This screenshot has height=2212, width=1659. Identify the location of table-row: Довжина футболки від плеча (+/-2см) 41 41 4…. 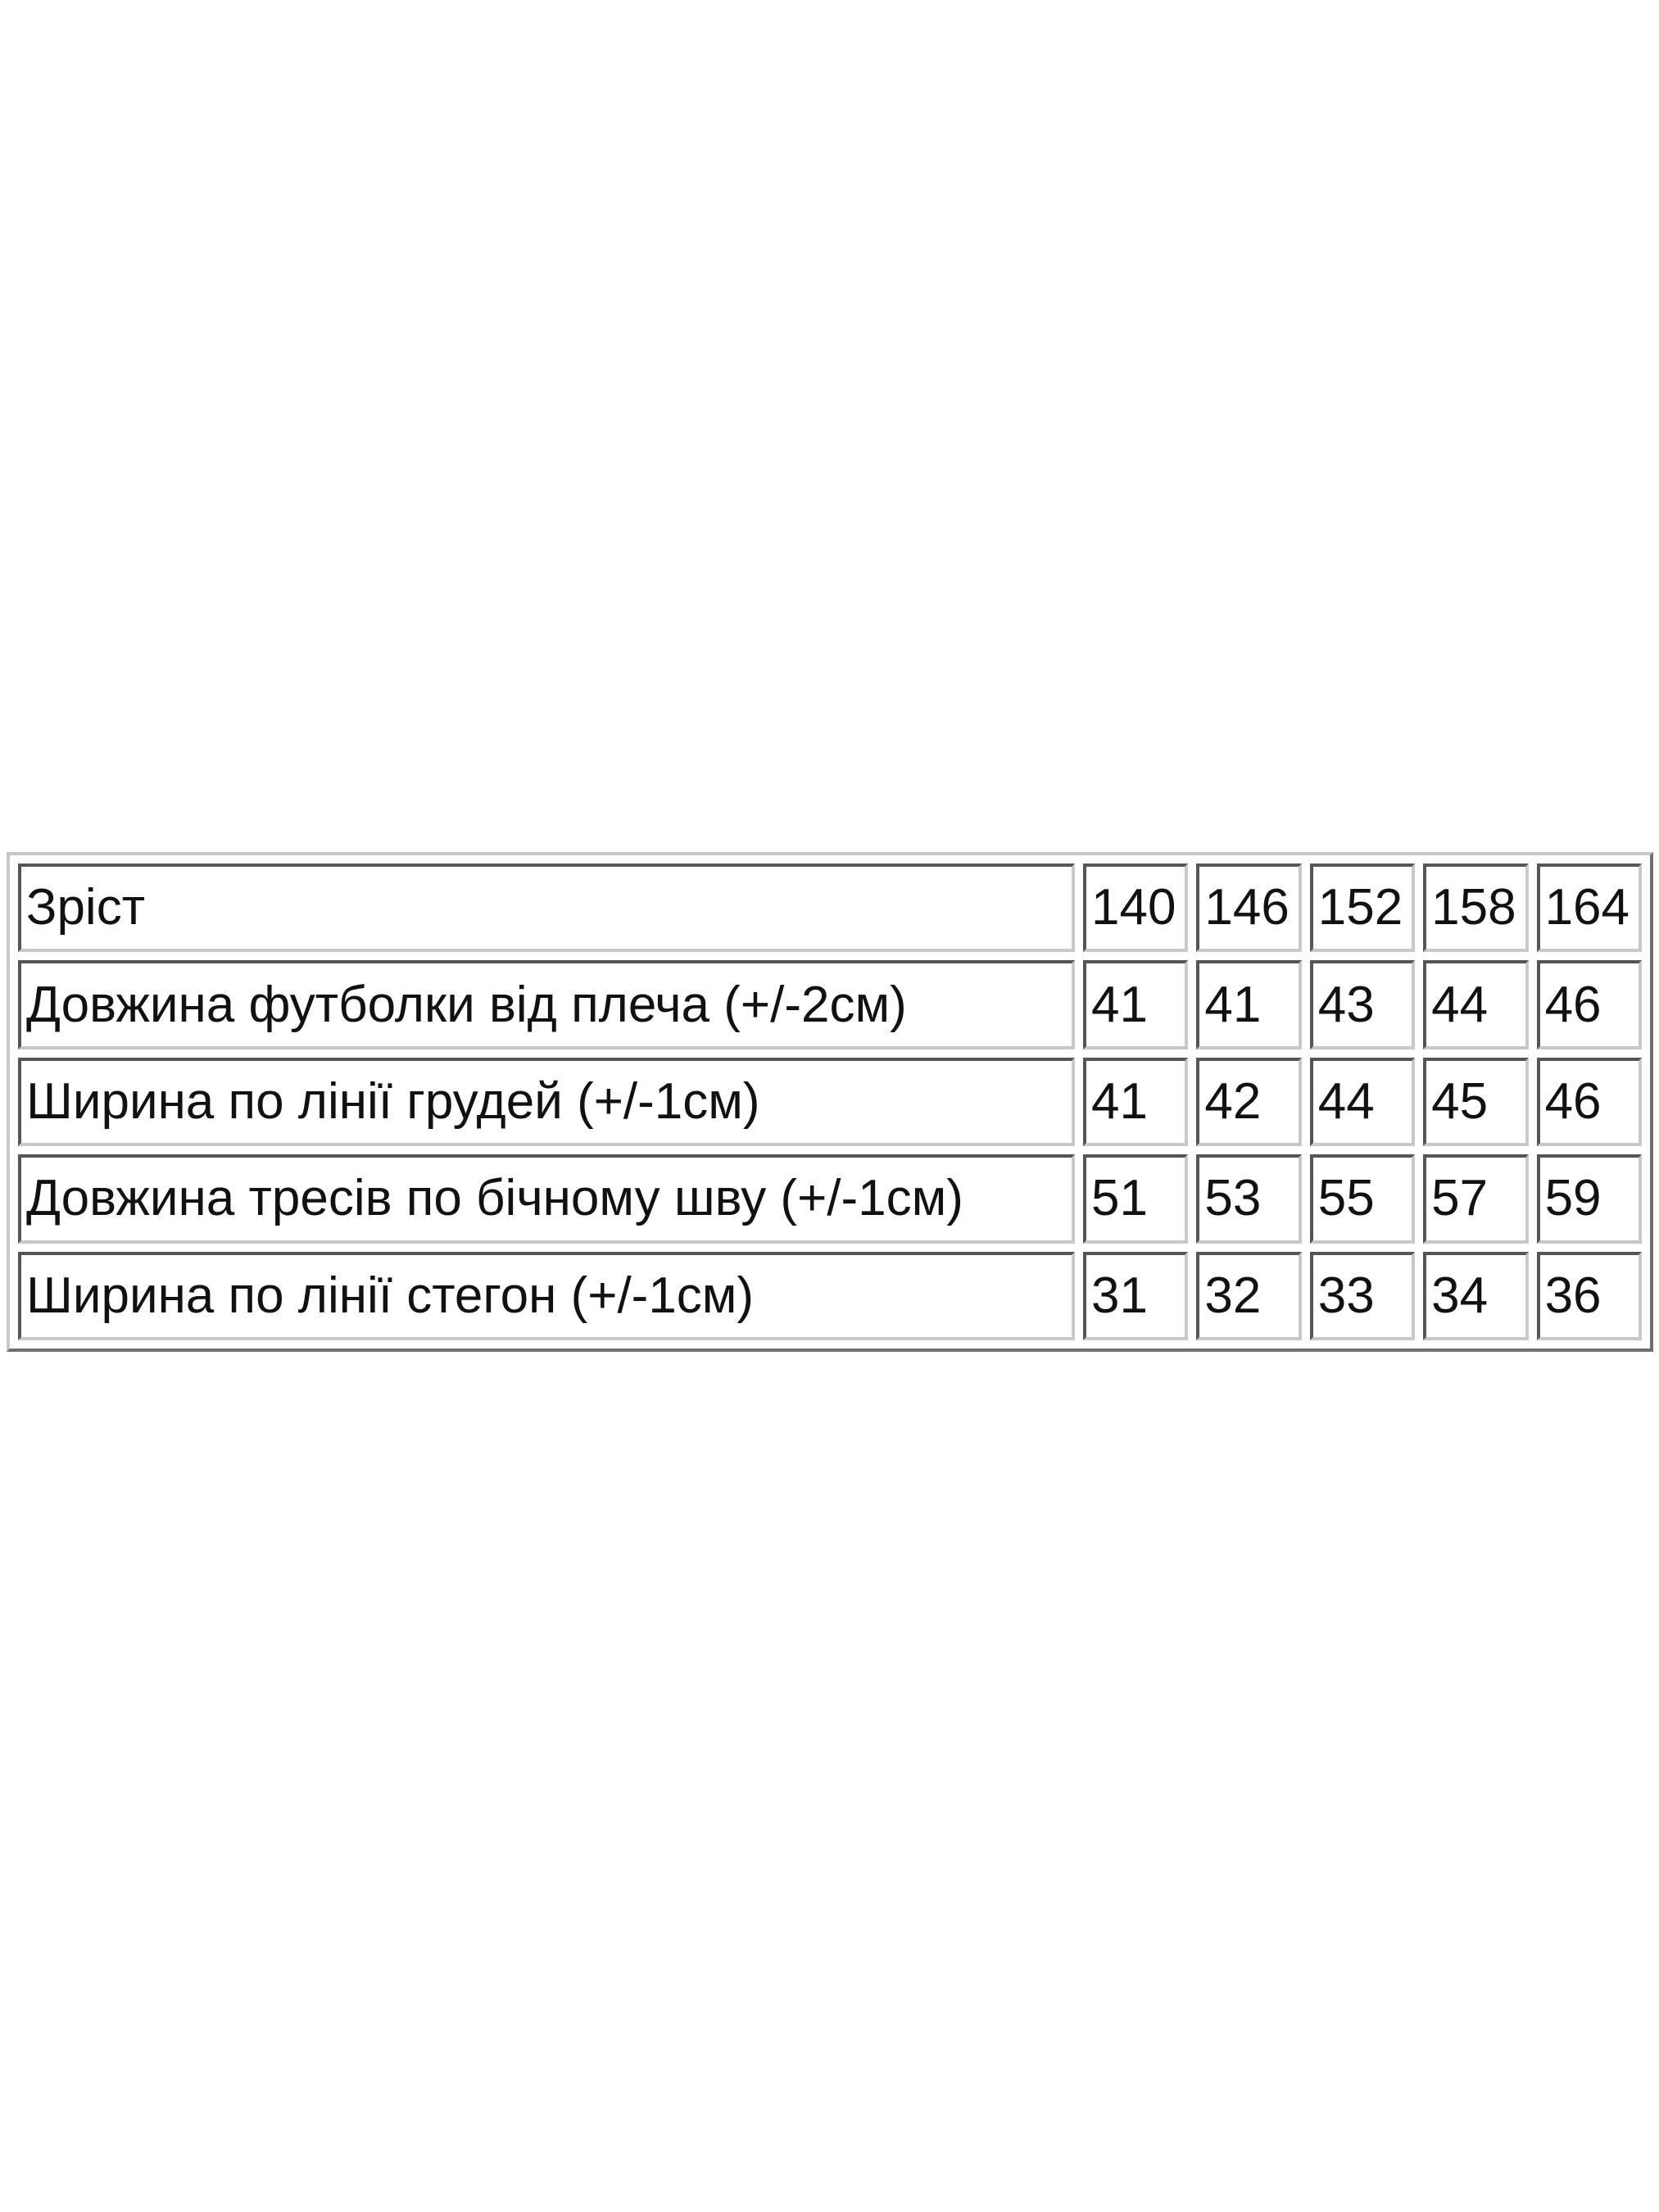
(830, 1004).